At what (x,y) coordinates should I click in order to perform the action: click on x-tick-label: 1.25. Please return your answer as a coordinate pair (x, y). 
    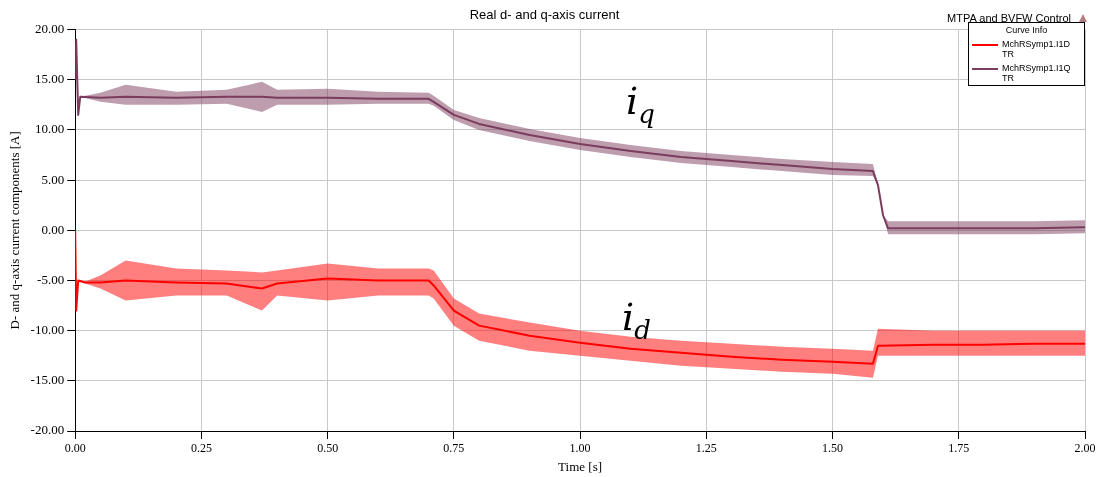
    Looking at the image, I should click on (706, 448).